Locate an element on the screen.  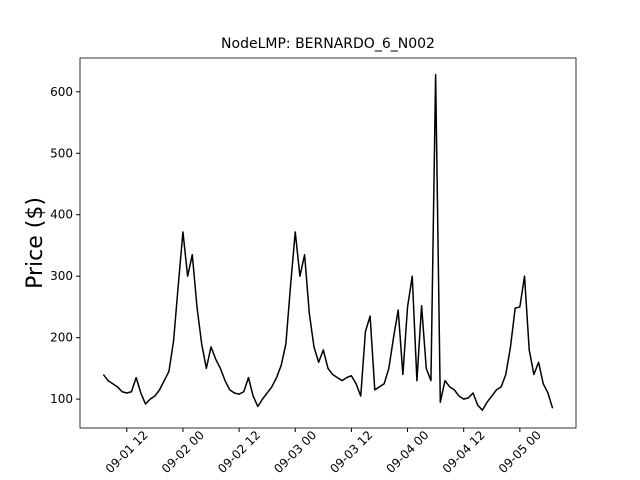
y-tick-label: 500 is located at coordinates (61, 153).